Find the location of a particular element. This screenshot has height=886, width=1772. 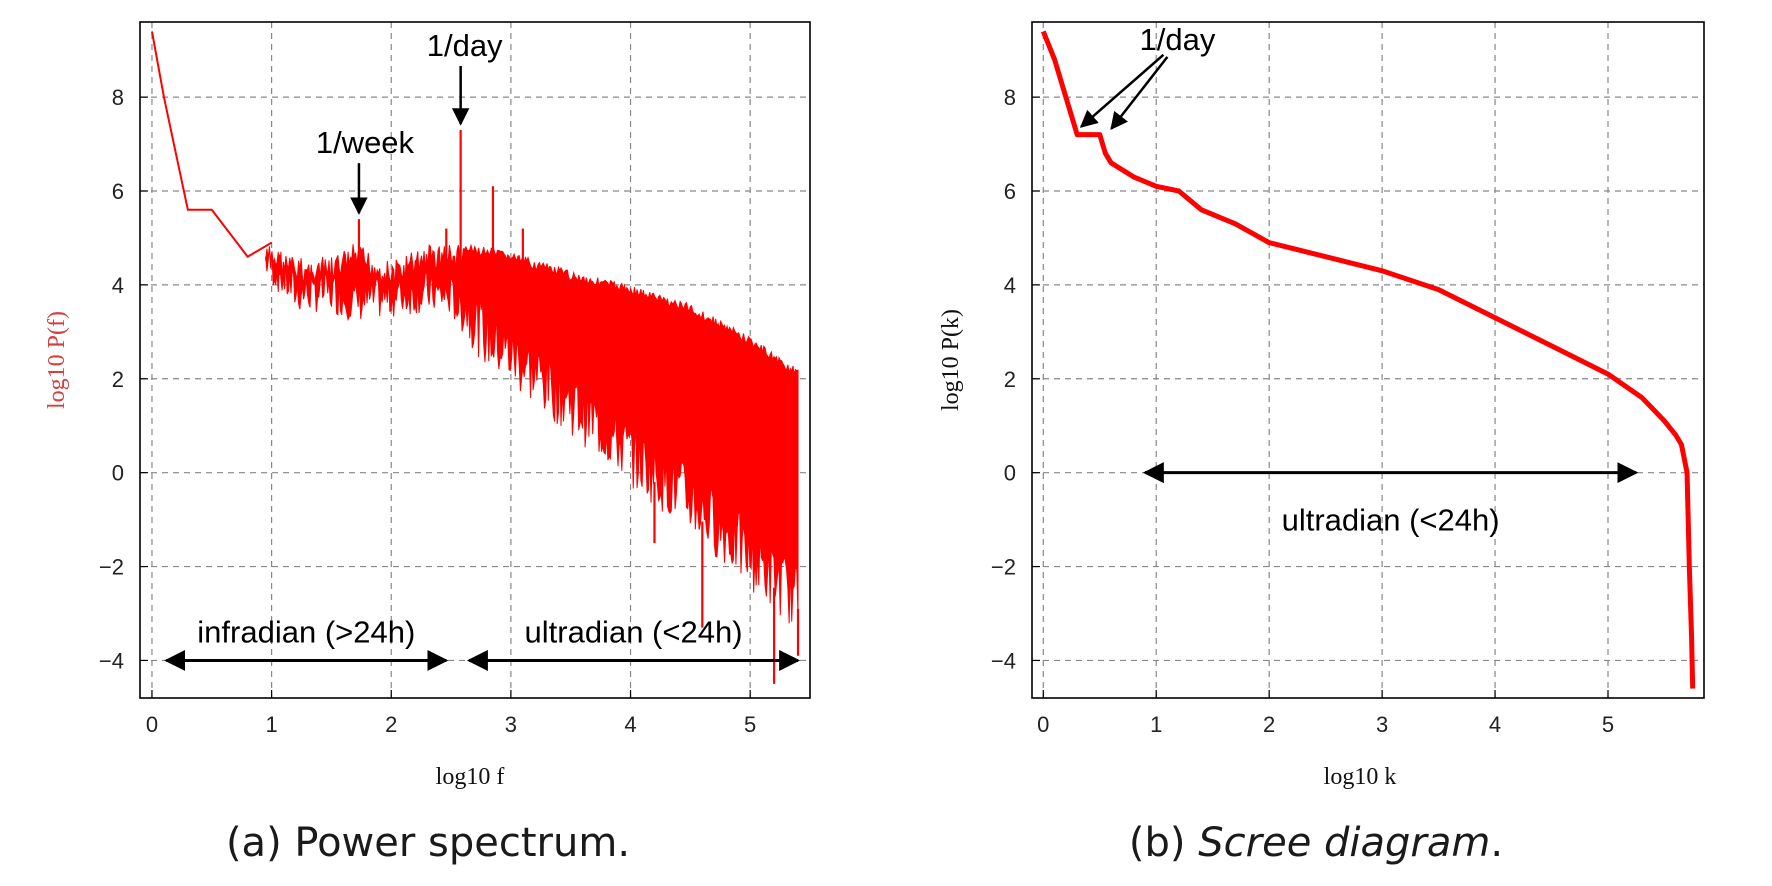

scree-caption-suffix: . is located at coordinates (1496, 843).